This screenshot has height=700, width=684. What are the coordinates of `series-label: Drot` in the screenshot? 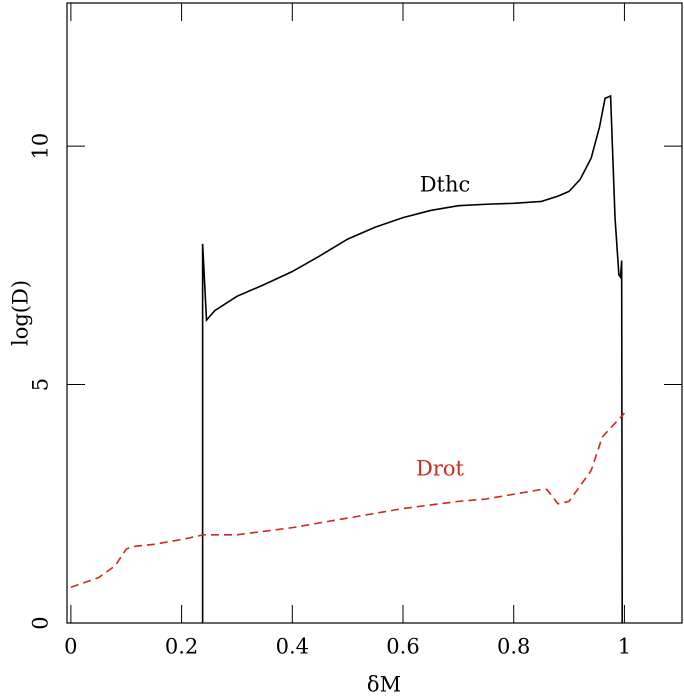 It's located at (440, 469).